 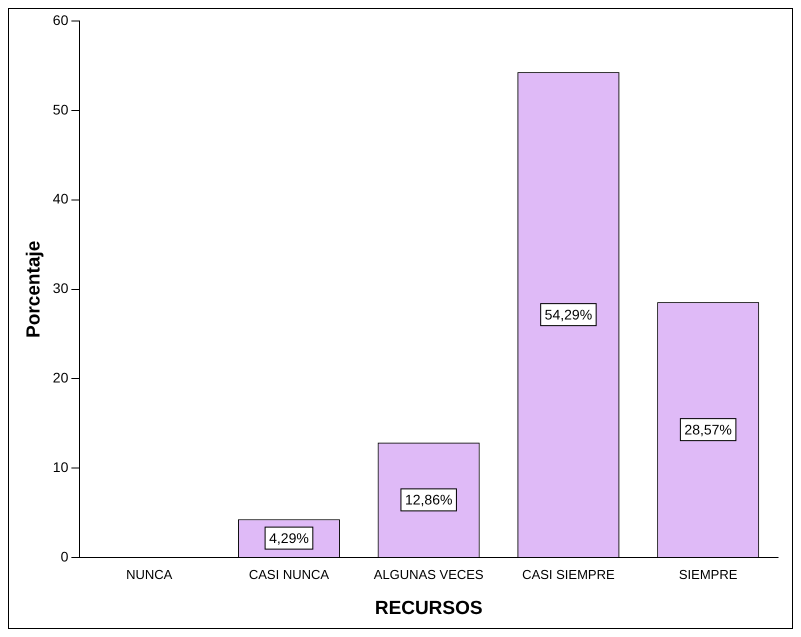 I want to click on data-label: 12,86%, so click(x=428, y=500).